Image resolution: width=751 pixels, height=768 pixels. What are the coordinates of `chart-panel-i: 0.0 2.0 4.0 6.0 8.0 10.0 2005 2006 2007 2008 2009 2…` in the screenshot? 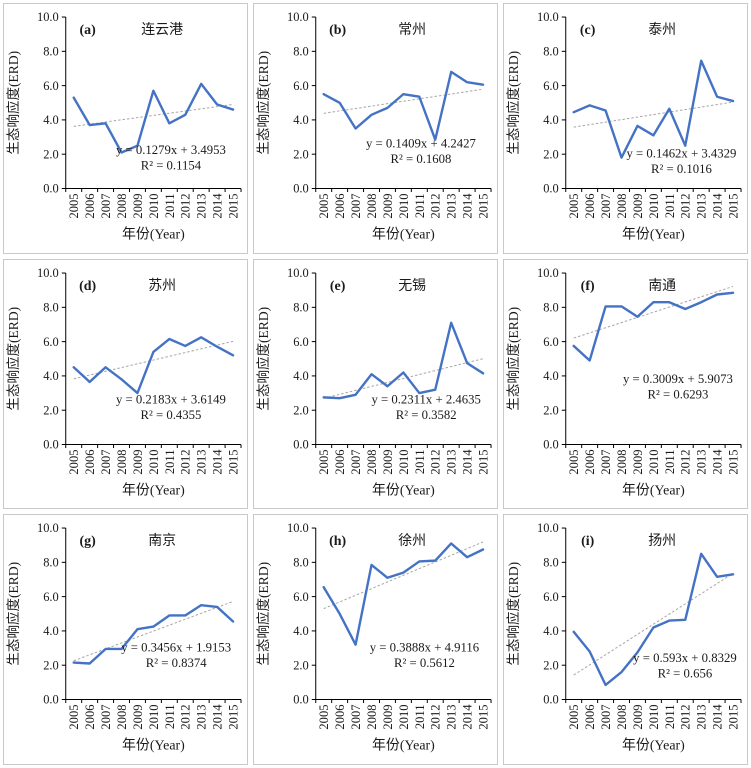 It's located at (625, 639).